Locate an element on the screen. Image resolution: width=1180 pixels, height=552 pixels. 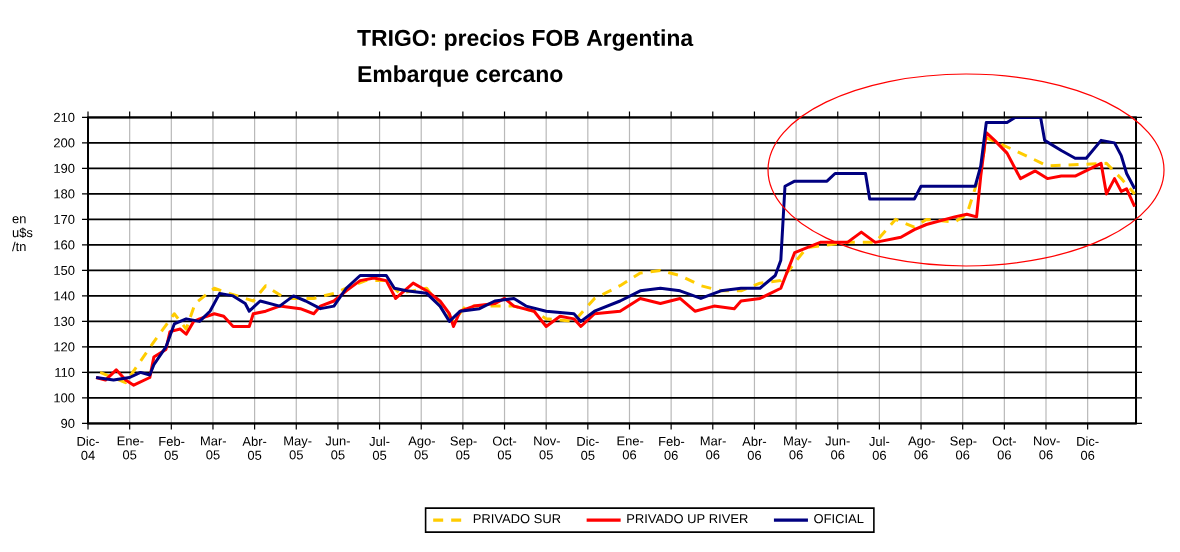
chart-title: TRIGO: precios FOB Argentina is located at coordinates (525, 40).